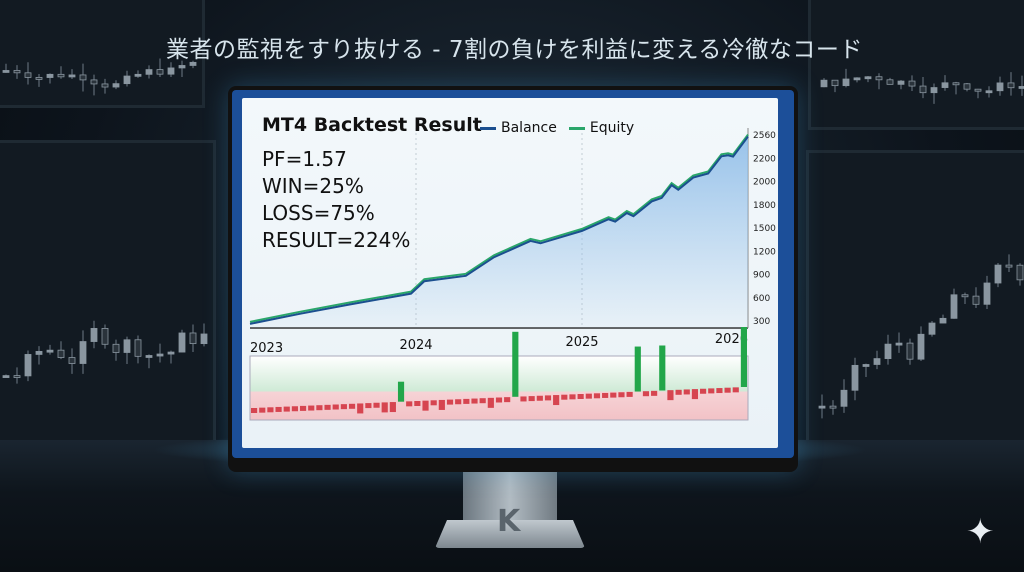  I want to click on legend-balance: Balance, so click(518, 128).